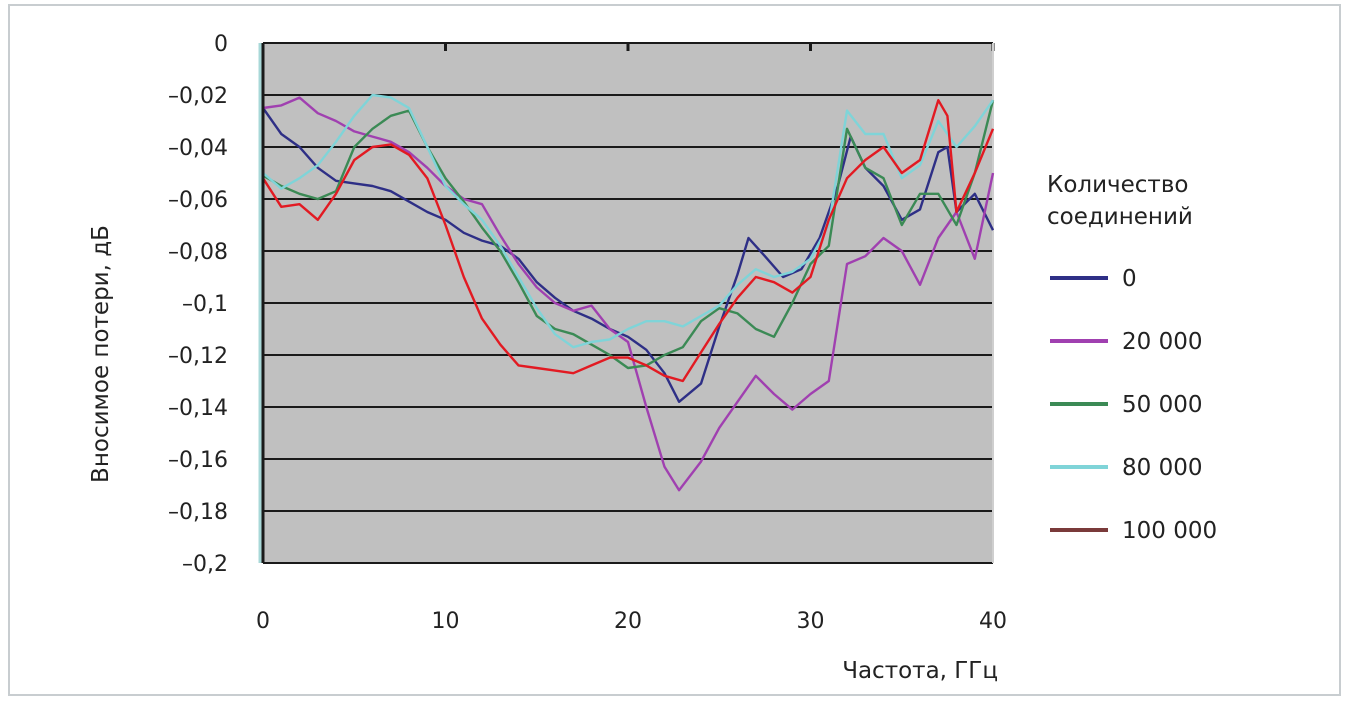 The width and height of the screenshot is (1350, 703). I want to click on y-tick-label: –0,16, so click(198, 460).